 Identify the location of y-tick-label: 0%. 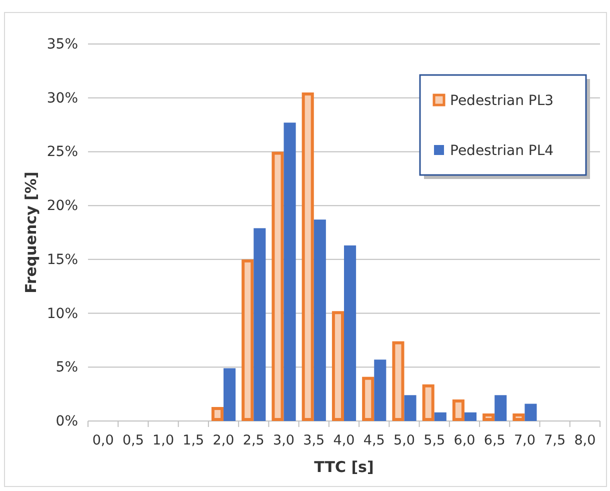
(67, 421).